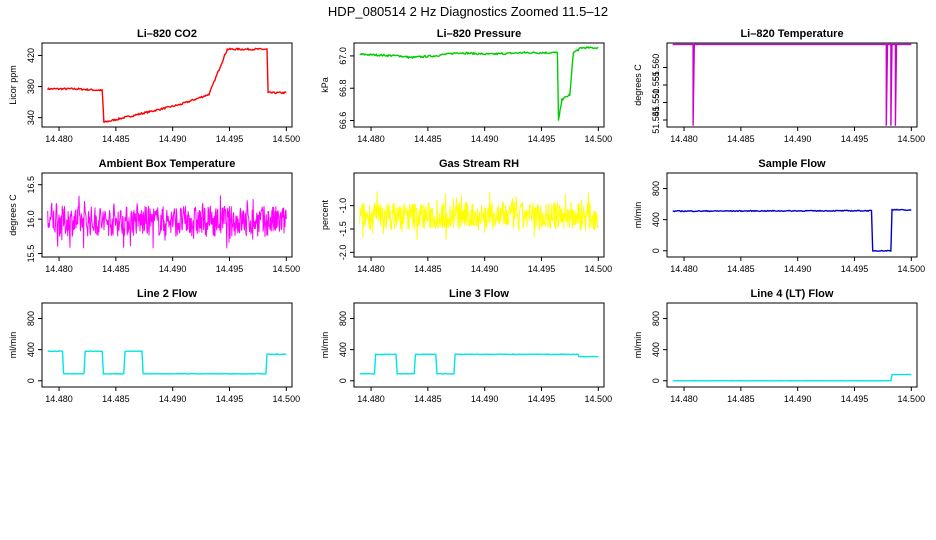 This screenshot has height=540, width=936. Describe the element at coordinates (479, 294) in the screenshot. I see `chart-title: Line 3 Flow` at that location.